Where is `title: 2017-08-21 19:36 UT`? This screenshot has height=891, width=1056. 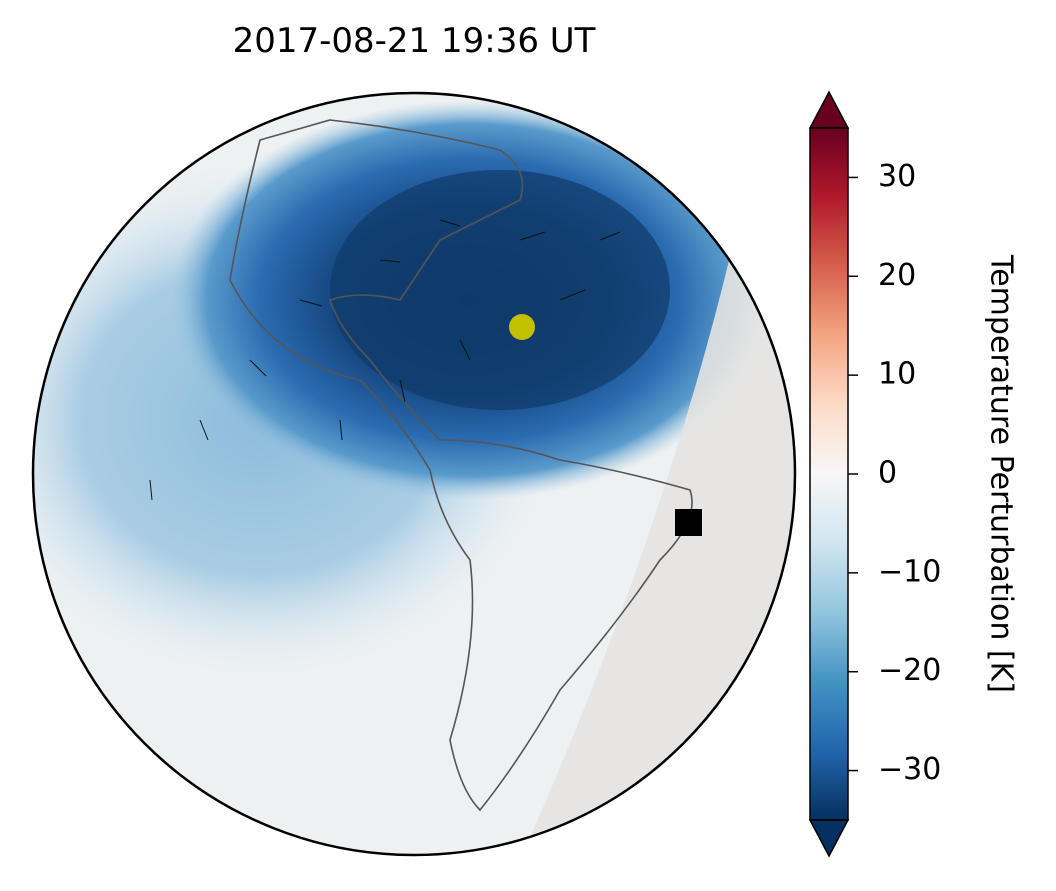
title: 2017-08-21 19:36 UT is located at coordinates (414, 41).